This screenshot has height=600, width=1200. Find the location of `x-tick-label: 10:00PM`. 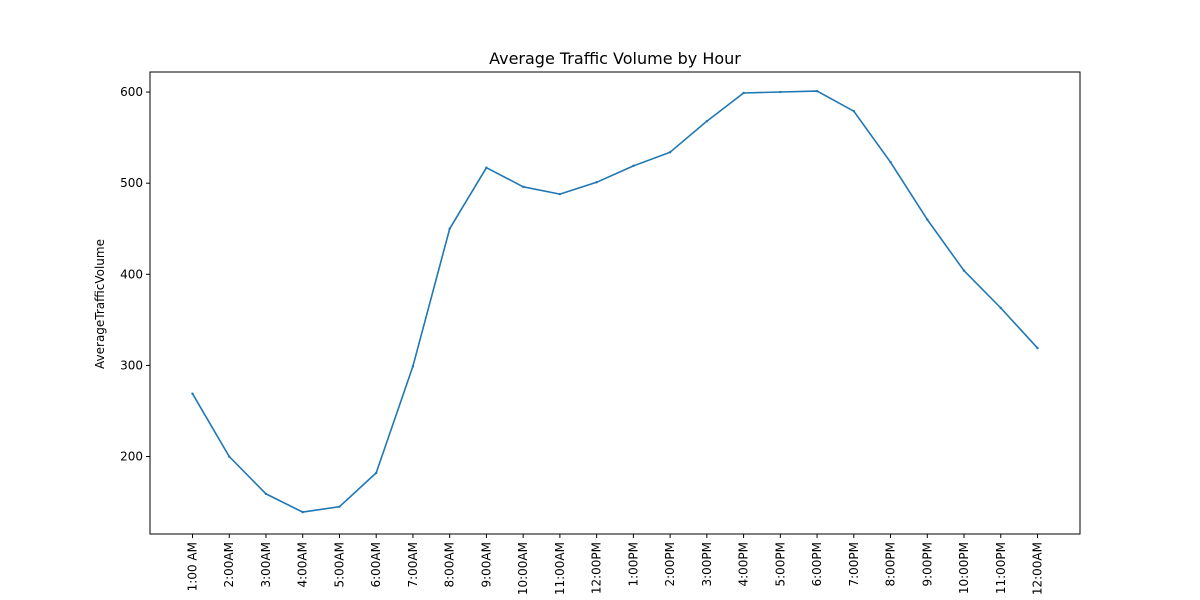

x-tick-label: 10:00PM is located at coordinates (964, 568).